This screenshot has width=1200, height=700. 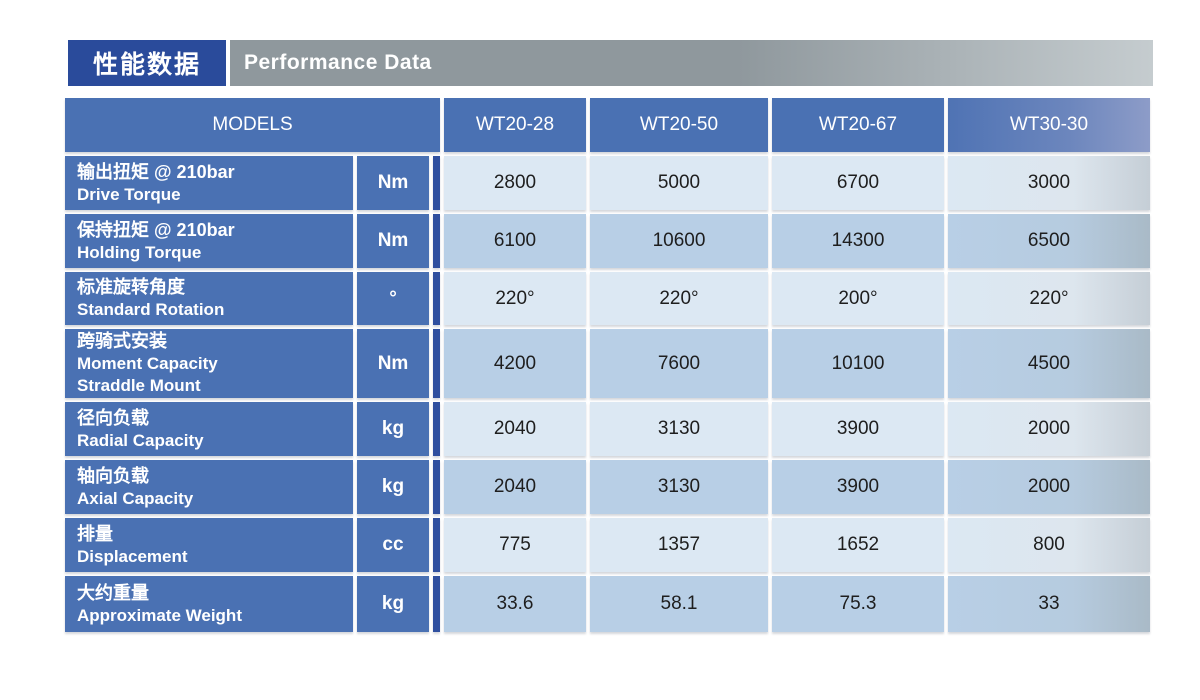 What do you see at coordinates (156, 229) in the screenshot?
I see `row-label-line: 保持扭矩 @ 210bar` at bounding box center [156, 229].